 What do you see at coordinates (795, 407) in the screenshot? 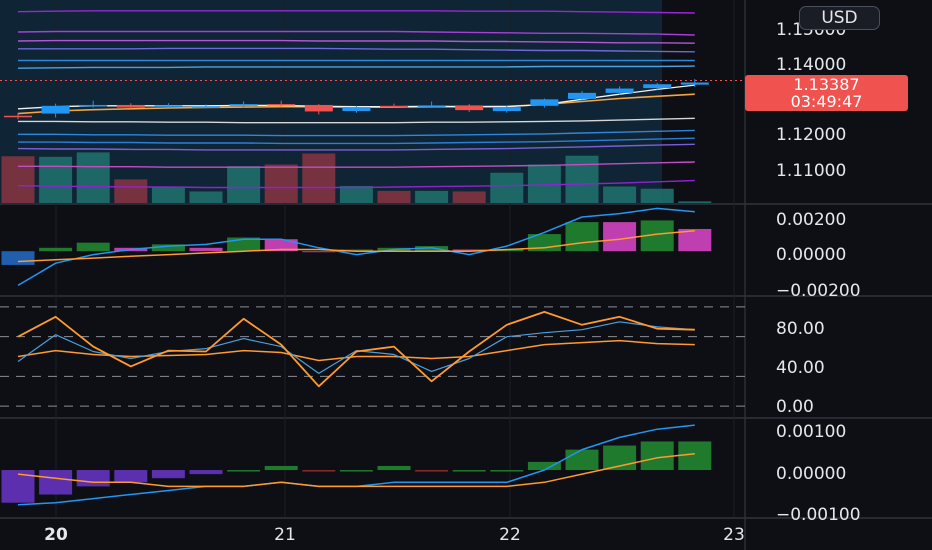
I see `y-tick-label: 0.00` at bounding box center [795, 407].